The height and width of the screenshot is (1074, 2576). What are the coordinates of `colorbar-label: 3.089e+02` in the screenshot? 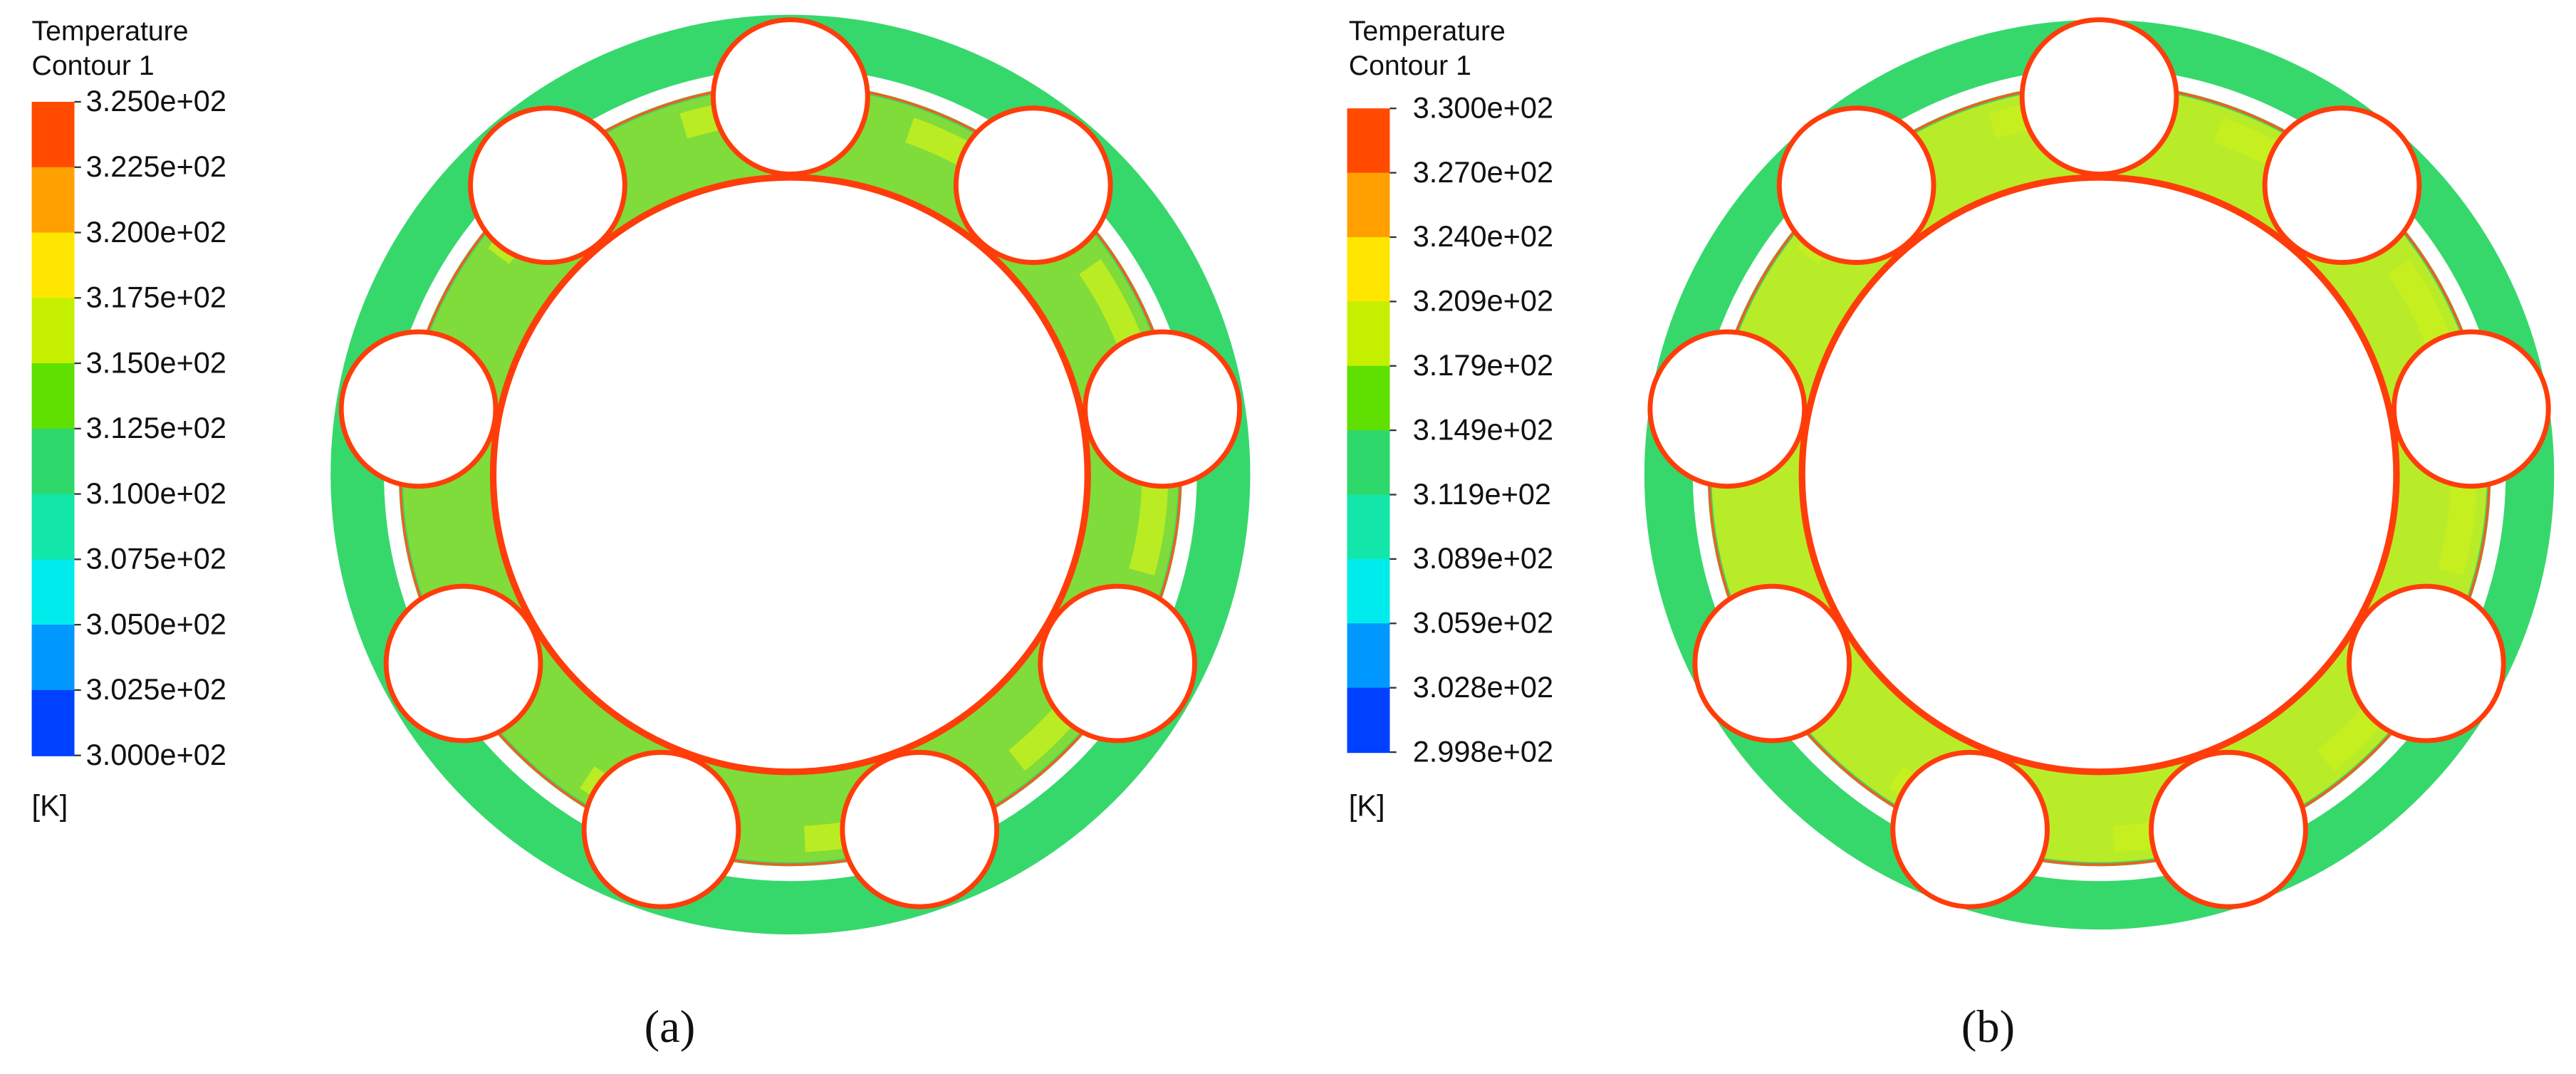 It's located at (1483, 558).